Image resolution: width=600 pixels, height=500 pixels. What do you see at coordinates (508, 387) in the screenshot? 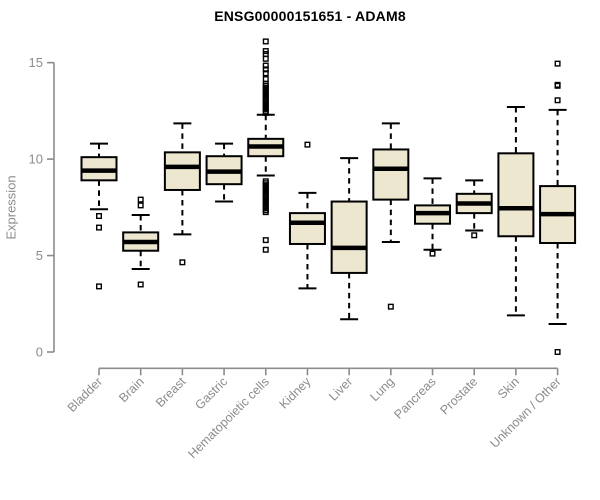
I see `x-tick-label-skin: Skin` at bounding box center [508, 387].